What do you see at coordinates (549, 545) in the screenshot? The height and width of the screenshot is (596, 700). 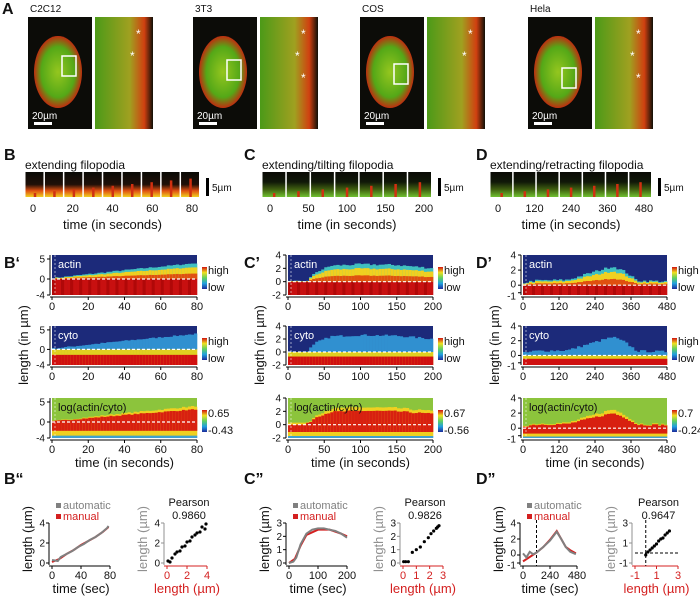 I see `automatic-series-line` at bounding box center [549, 545].